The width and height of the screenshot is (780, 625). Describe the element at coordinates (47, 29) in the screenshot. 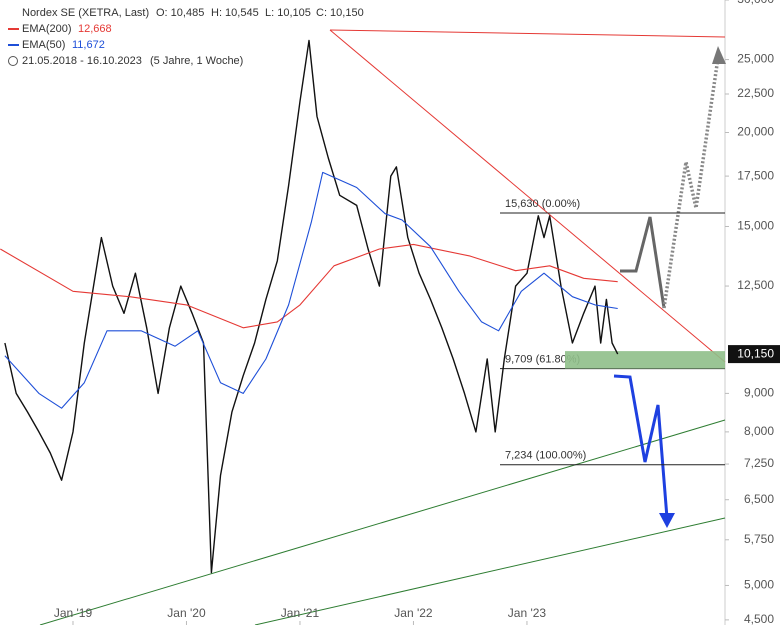

I see `legend-label: EMA(200)` at that location.